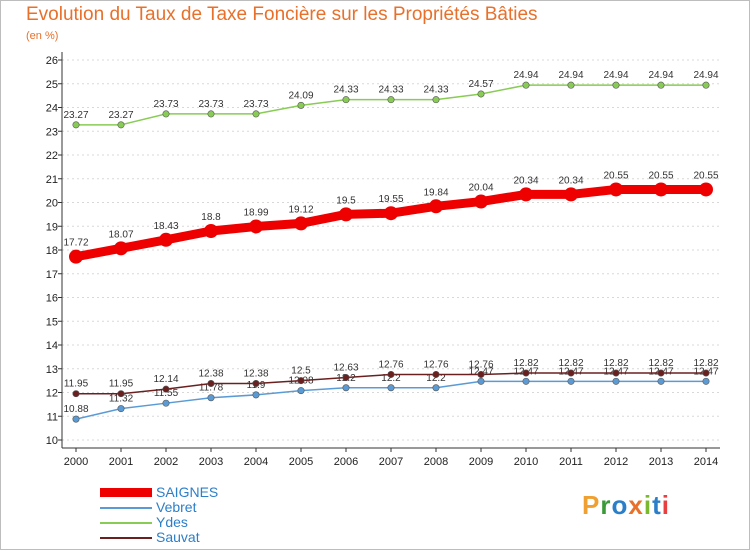  I want to click on data-label: 23.27, so click(75, 115).